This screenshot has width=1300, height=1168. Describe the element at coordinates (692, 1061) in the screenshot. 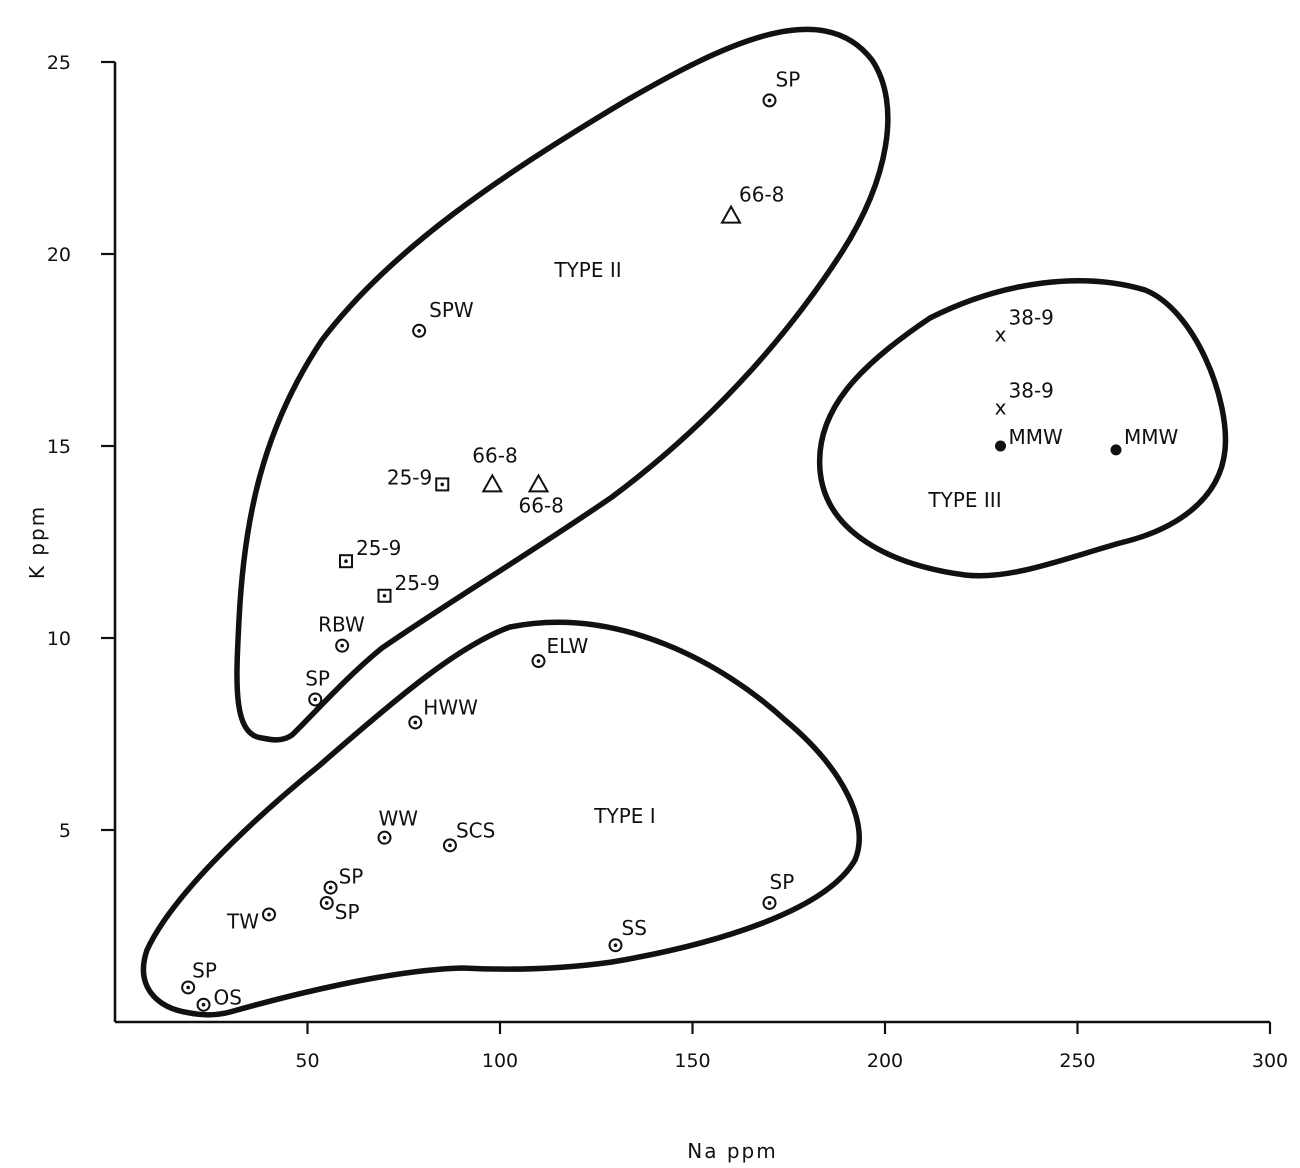

I see `x-tick-label: 150` at that location.